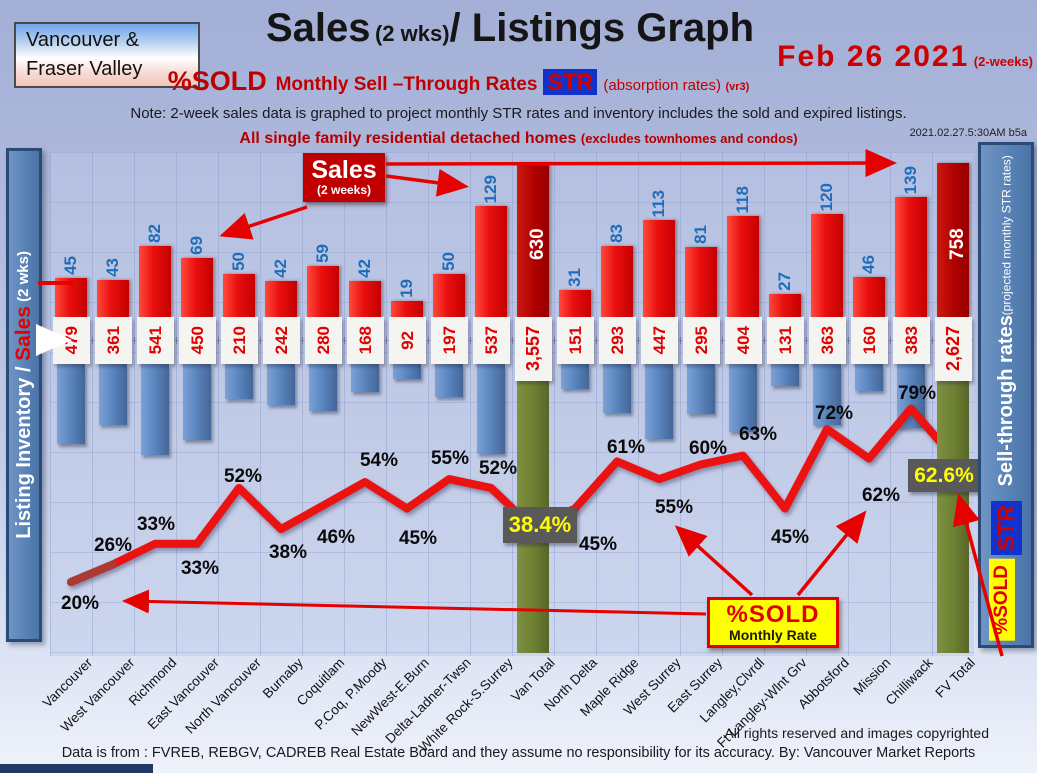 The width and height of the screenshot is (1037, 773). I want to click on van-total-str-badge: 38.4%, so click(540, 525).